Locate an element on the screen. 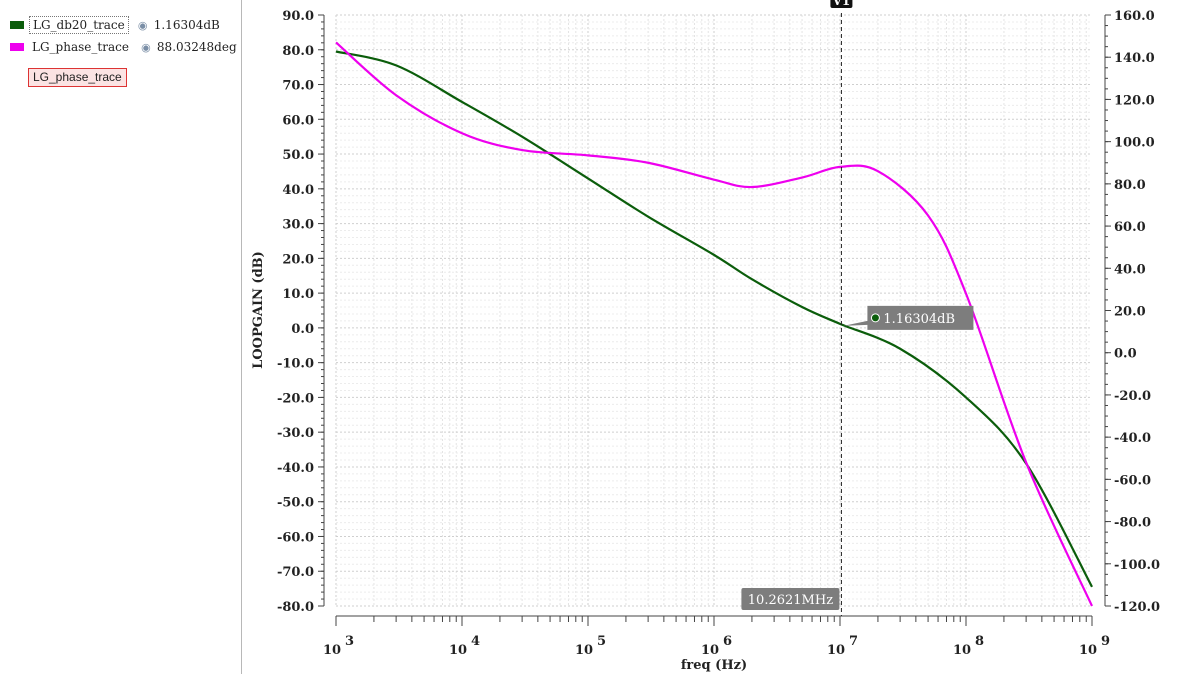  right-tick-label: 120.0 is located at coordinates (1134, 100).